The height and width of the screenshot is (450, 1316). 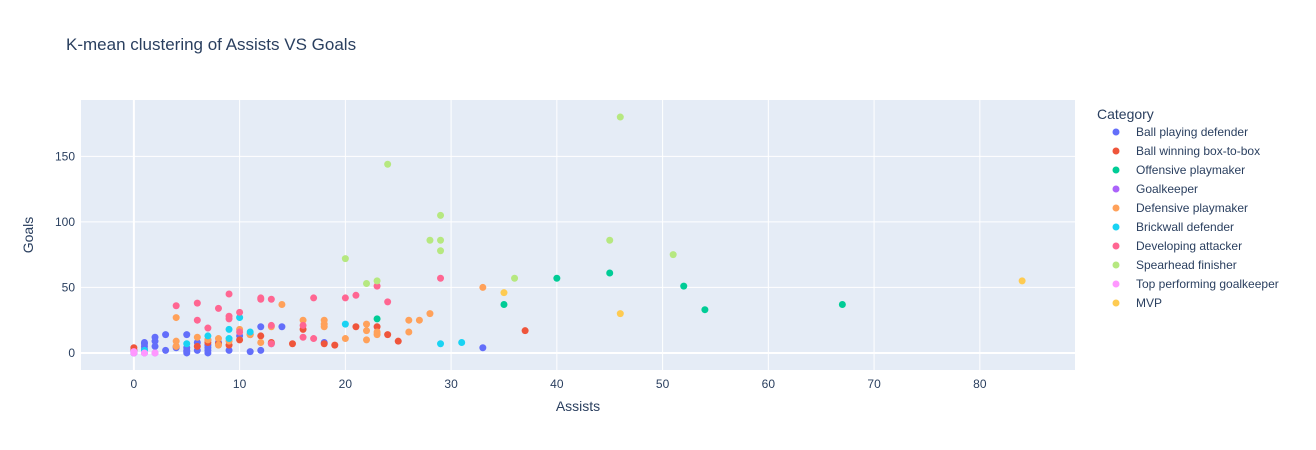 What do you see at coordinates (1179, 170) in the screenshot?
I see `legend-item: Offensive playmaker` at bounding box center [1179, 170].